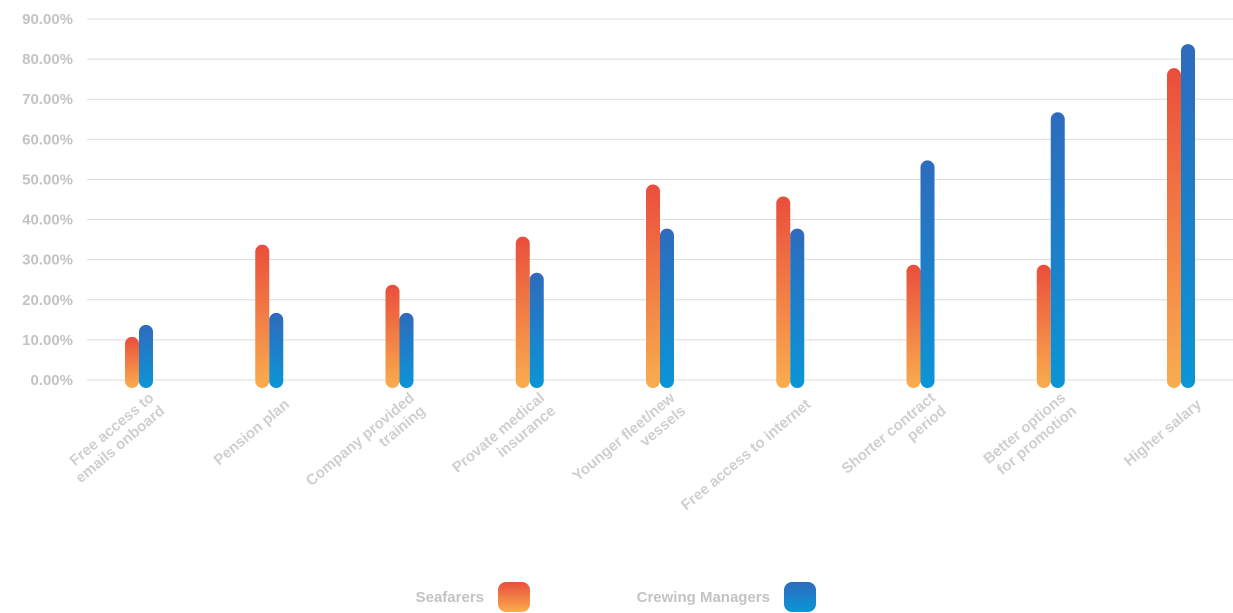 Image resolution: width=1233 pixels, height=613 pixels. I want to click on x-tick-label: Pension plan, so click(252, 432).